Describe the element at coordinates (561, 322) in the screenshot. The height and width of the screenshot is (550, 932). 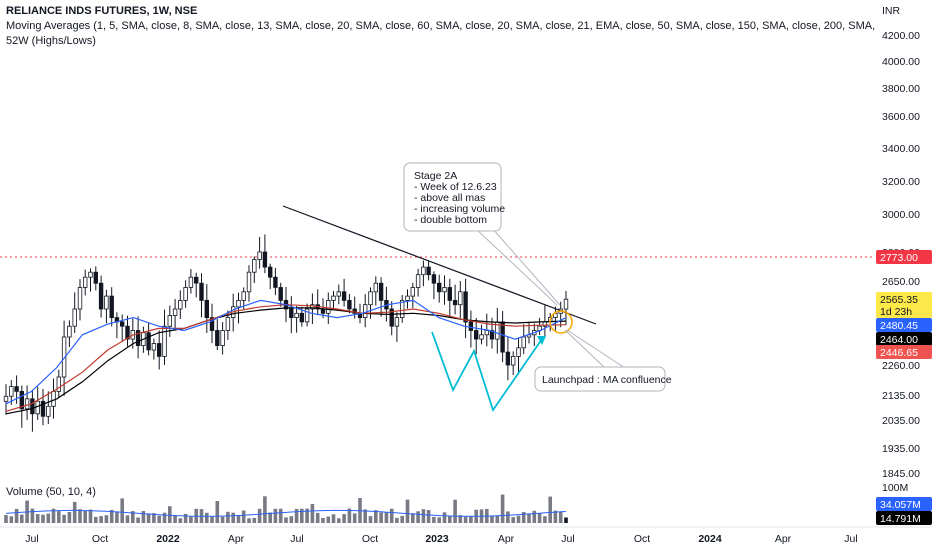
I see `ma-confluence-circle` at that location.